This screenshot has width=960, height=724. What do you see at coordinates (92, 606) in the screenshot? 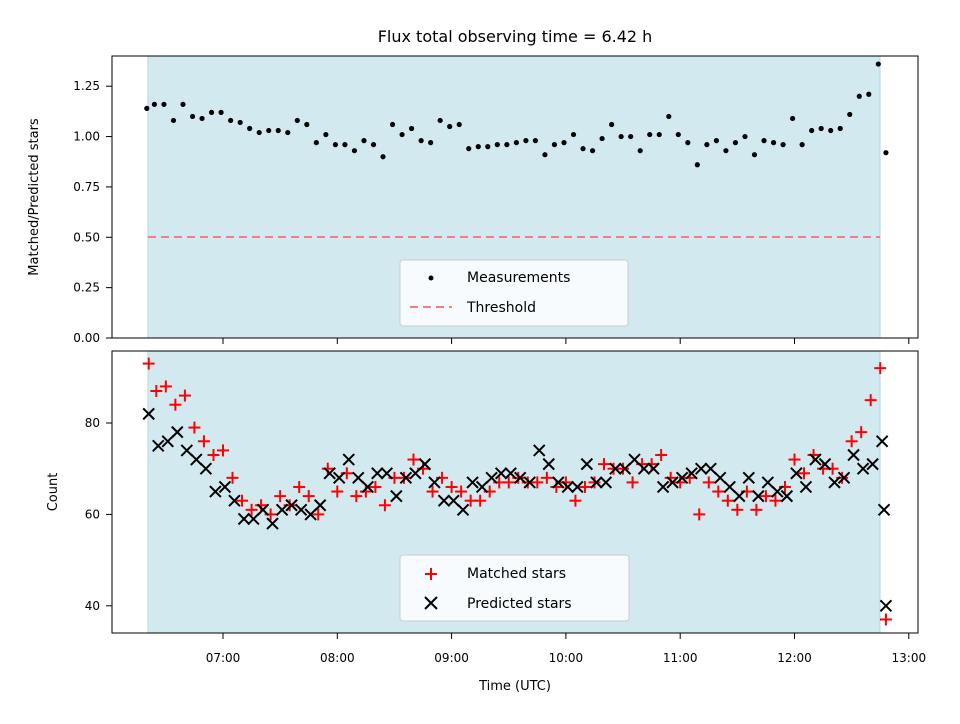
I see `bottom-y-tick-label: 40` at bounding box center [92, 606].